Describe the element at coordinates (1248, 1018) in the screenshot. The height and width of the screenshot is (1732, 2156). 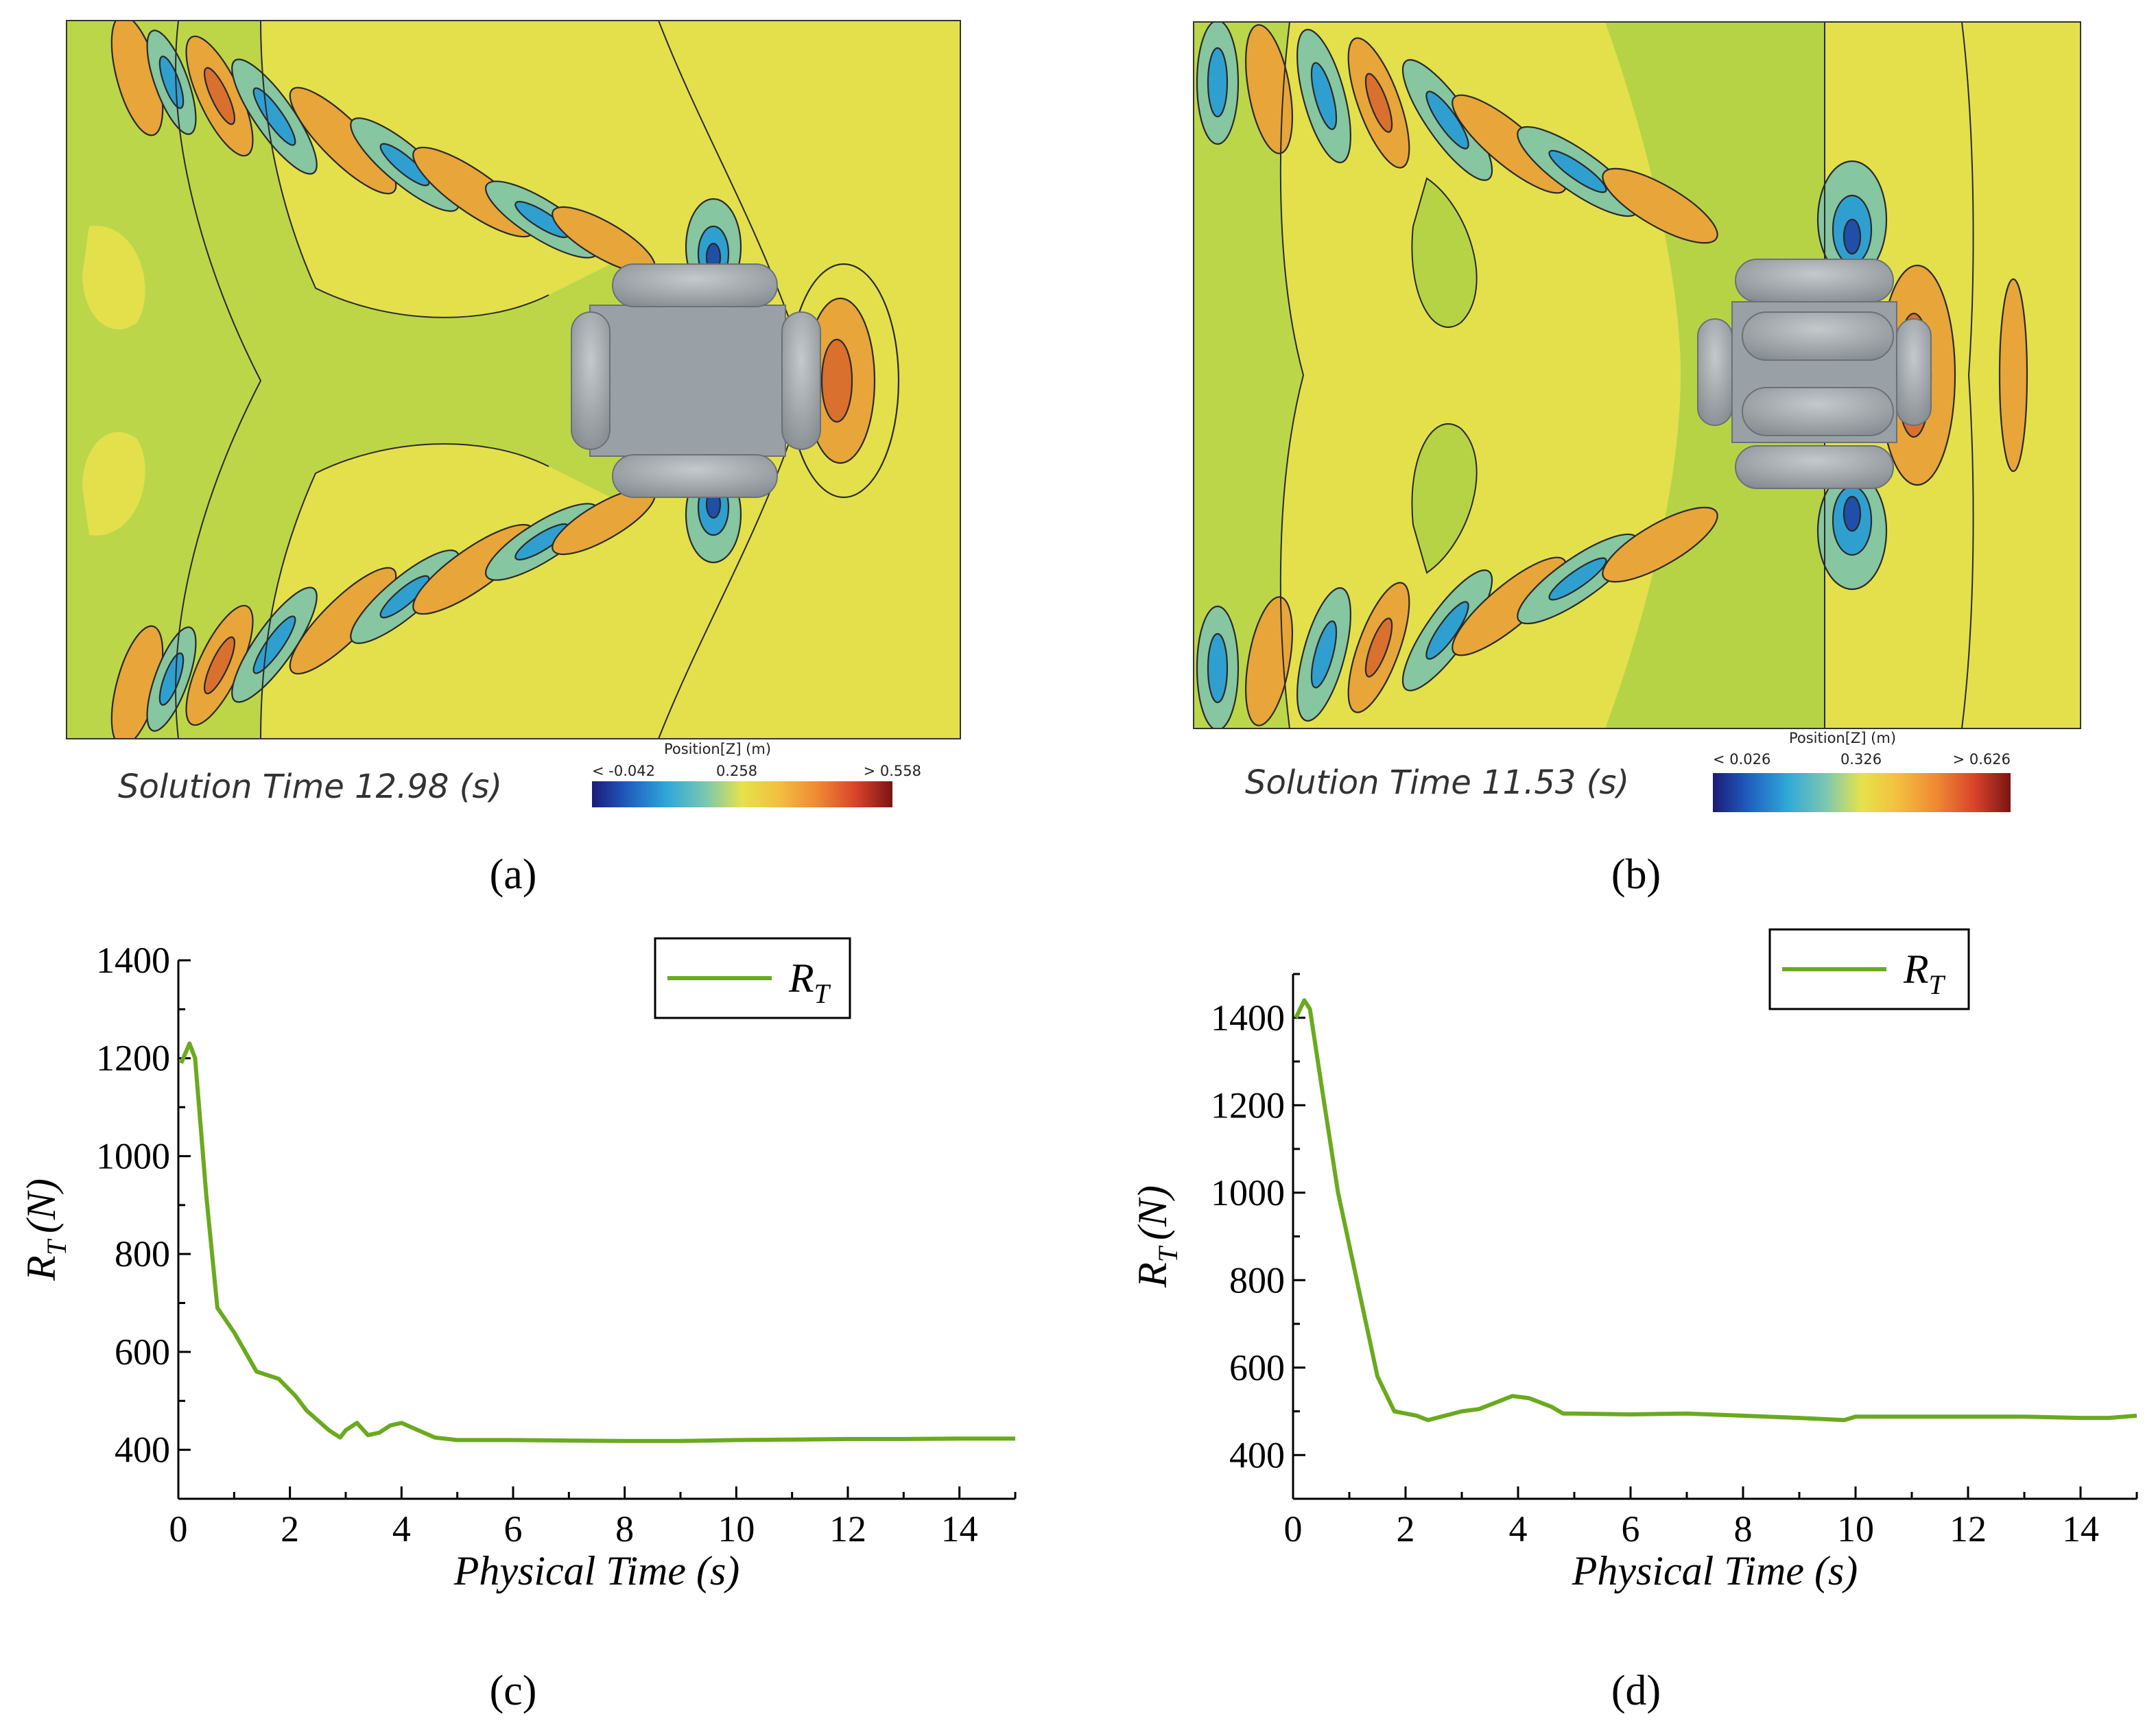
I see `chart-d-ytick-label: 1400` at that location.